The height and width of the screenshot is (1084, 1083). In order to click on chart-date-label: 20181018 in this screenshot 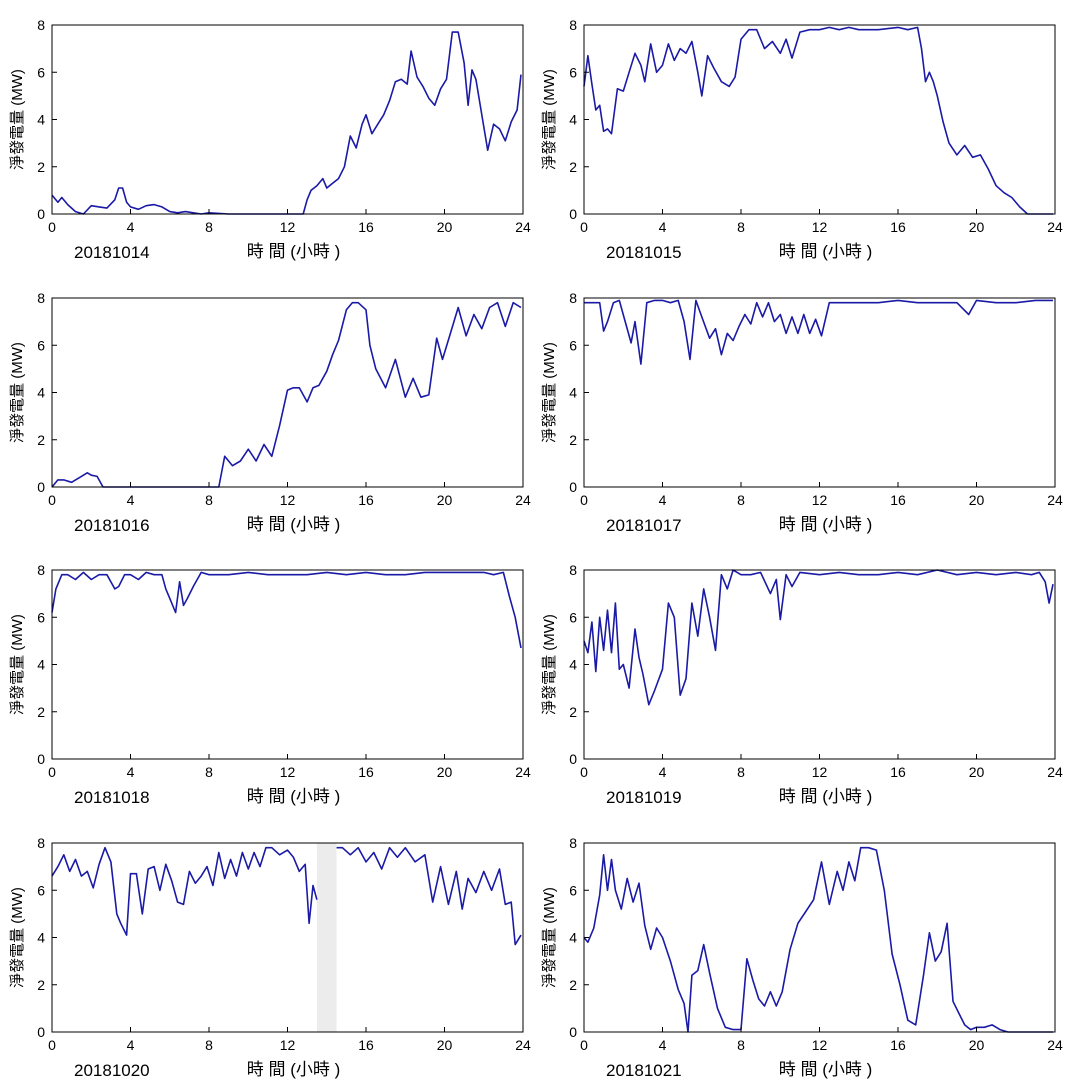, I will do `click(112, 797)`.